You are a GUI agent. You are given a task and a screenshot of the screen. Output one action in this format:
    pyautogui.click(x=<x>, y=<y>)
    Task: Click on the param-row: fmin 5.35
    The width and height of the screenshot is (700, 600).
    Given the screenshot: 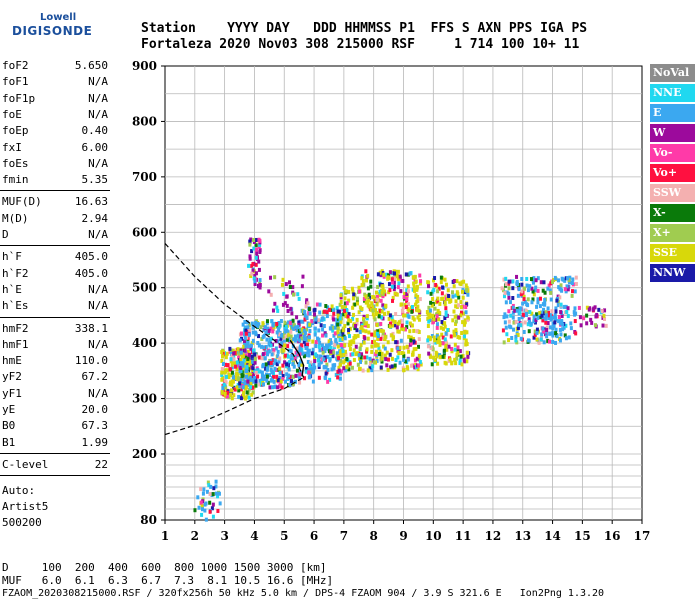 What is the action you would take?
    pyautogui.click(x=55, y=181)
    